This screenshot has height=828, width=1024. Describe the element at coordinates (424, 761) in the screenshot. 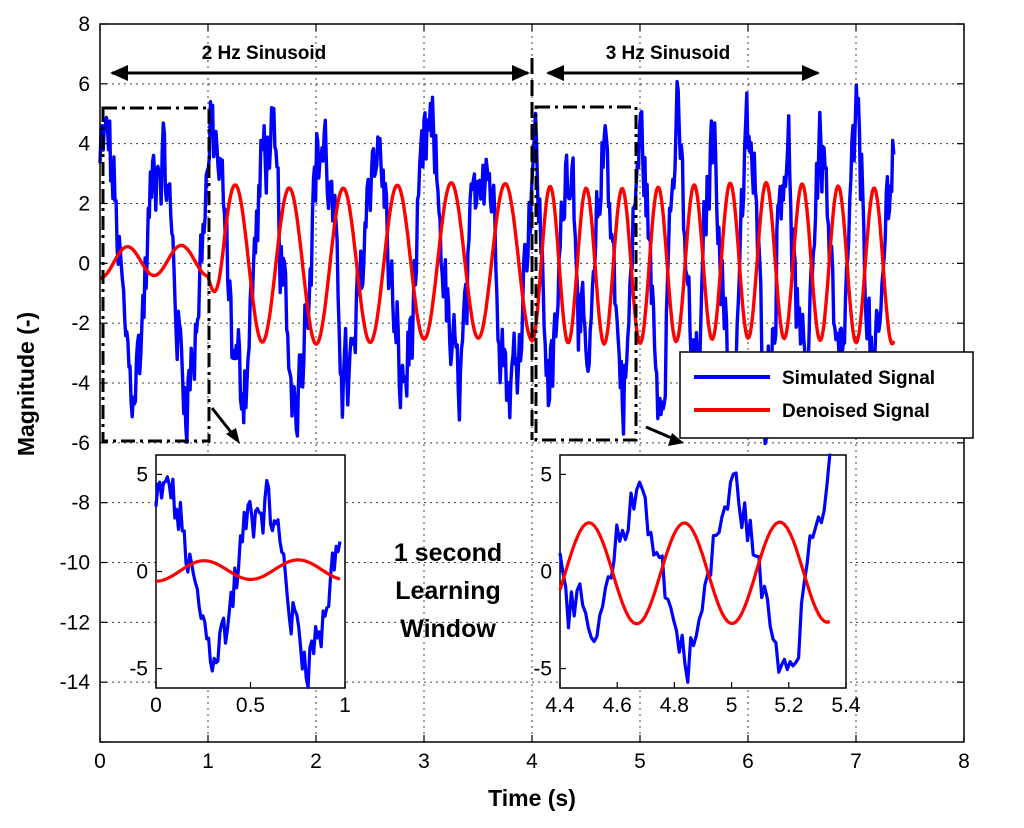

I see `x-tick-label: 3` at that location.